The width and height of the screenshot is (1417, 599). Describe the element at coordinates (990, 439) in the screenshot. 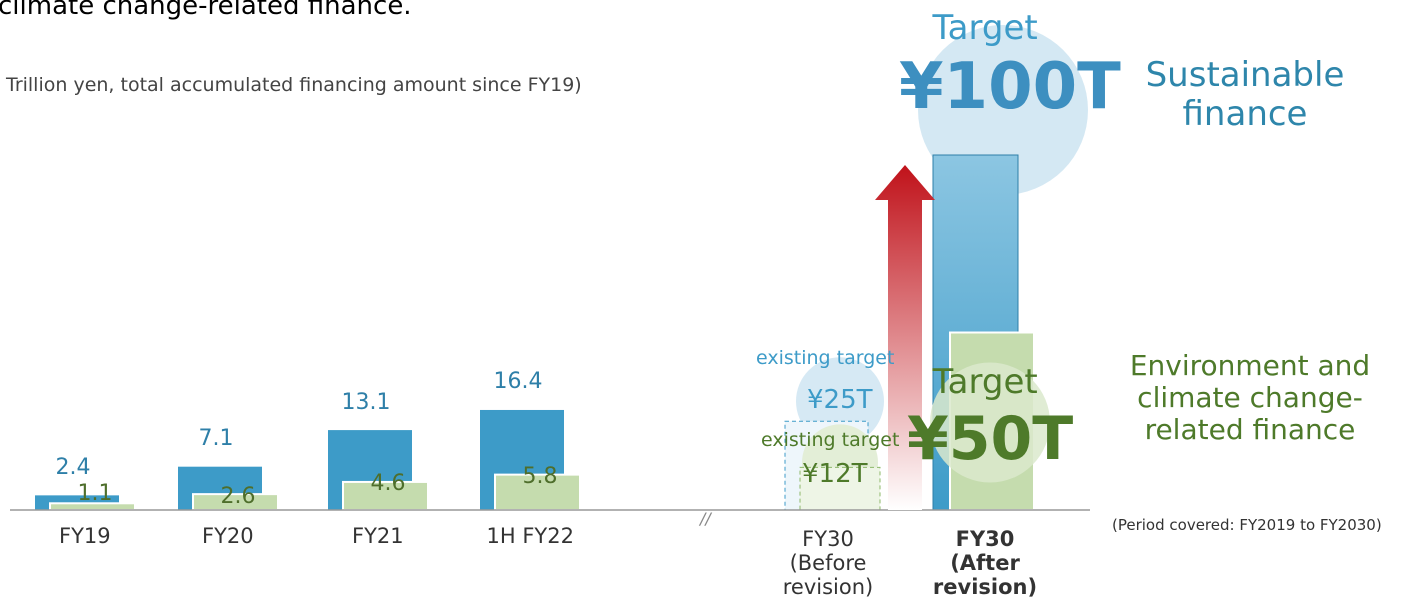

I see `target-label: ¥50T` at that location.